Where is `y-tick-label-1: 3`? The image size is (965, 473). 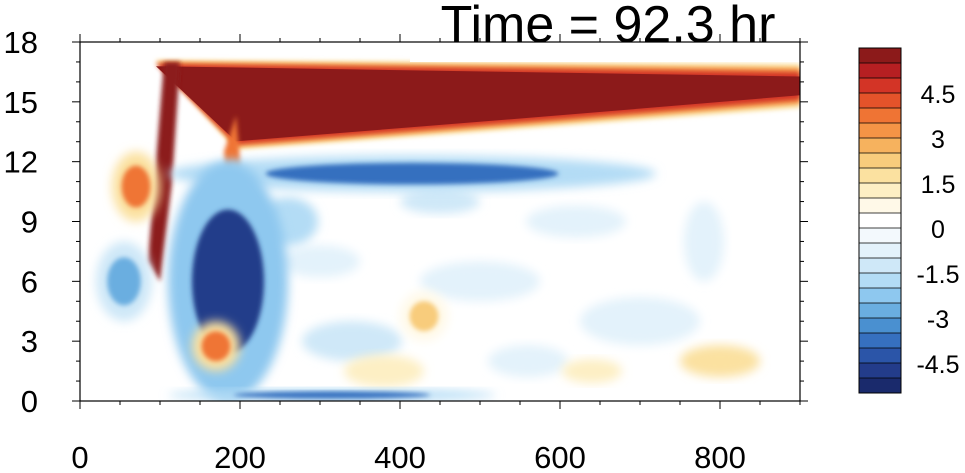
y-tick-label-1: 3 is located at coordinates (29, 341).